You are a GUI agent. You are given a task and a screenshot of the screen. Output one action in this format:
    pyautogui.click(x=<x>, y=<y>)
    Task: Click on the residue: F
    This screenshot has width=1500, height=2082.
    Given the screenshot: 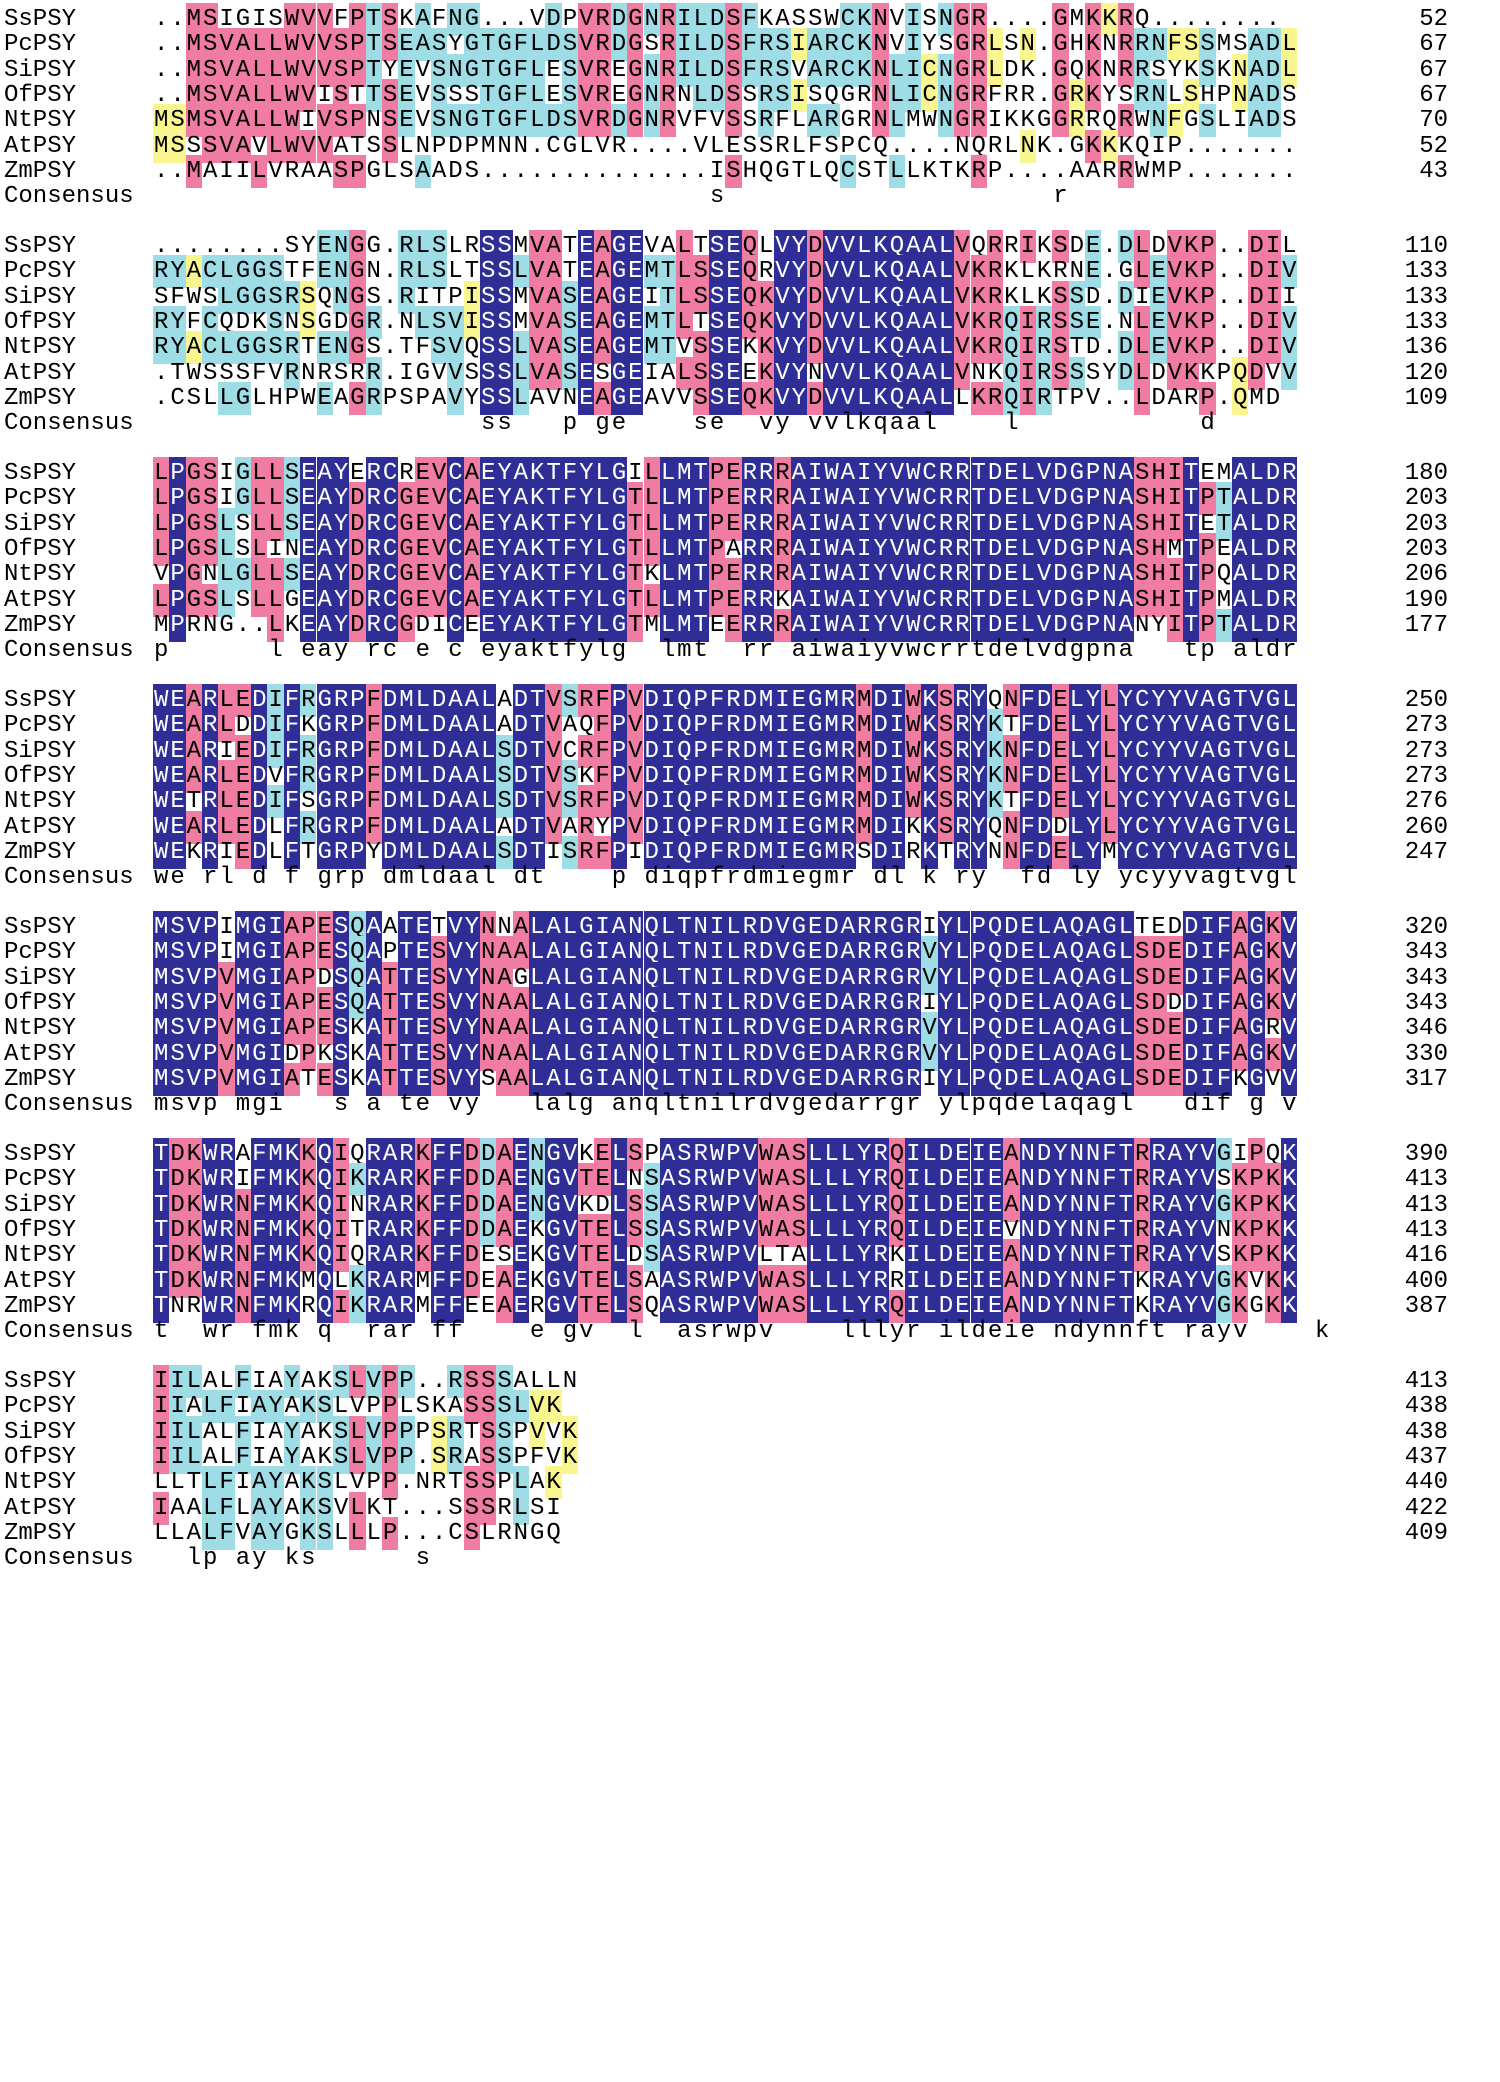 What is the action you would take?
    pyautogui.click(x=1175, y=45)
    